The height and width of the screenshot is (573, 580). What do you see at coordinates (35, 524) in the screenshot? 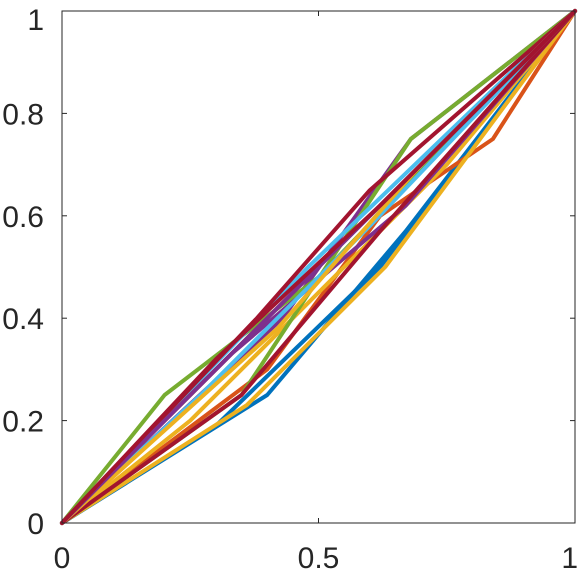
I see `y-tick-label: 0` at bounding box center [35, 524].